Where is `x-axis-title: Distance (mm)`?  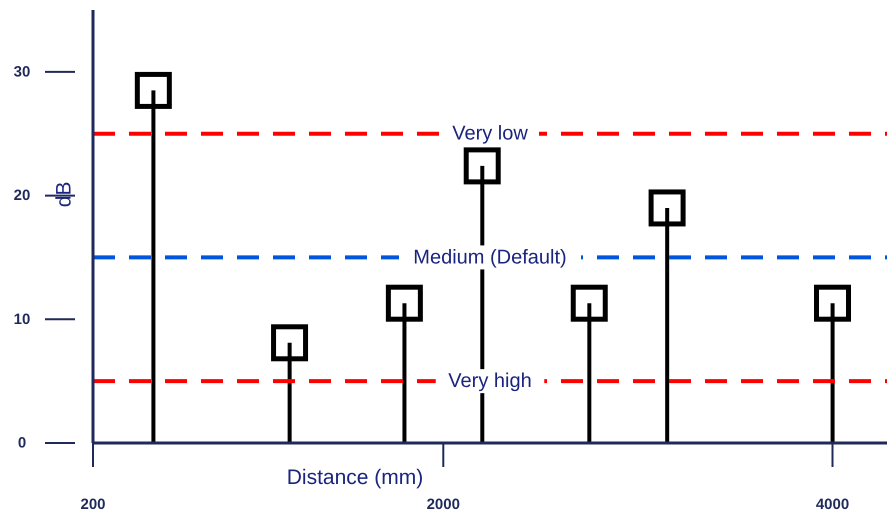 x-axis-title: Distance (mm) is located at coordinates (355, 477).